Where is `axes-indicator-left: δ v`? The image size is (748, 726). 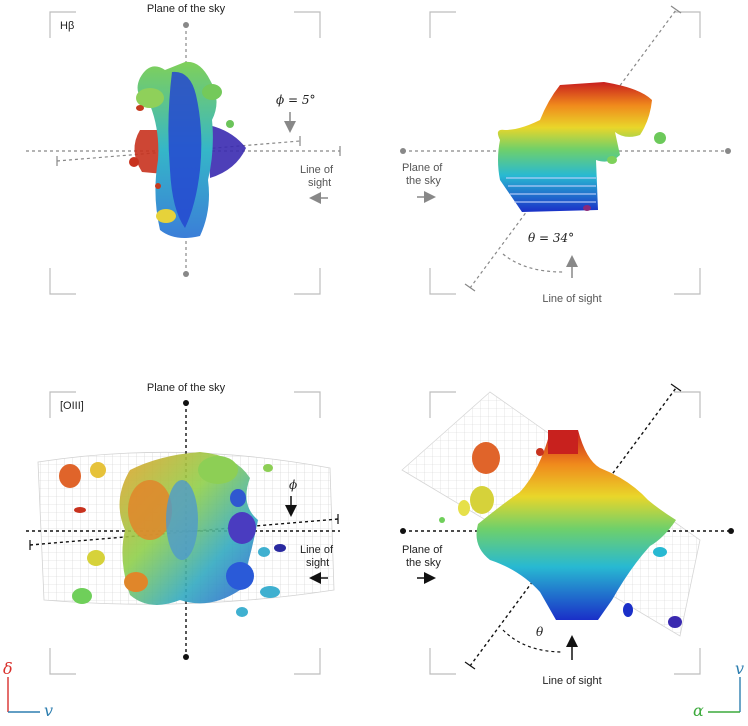
axes-indicator-left: δ v is located at coordinates (28, 689).